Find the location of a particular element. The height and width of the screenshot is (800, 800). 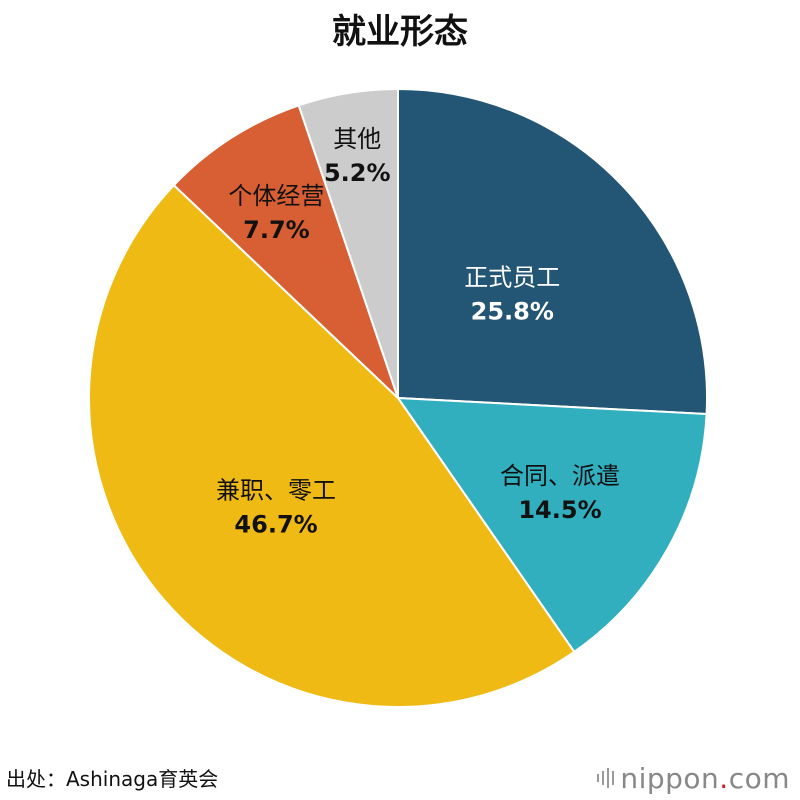

slice-label: 合同、派遣 is located at coordinates (560, 476).